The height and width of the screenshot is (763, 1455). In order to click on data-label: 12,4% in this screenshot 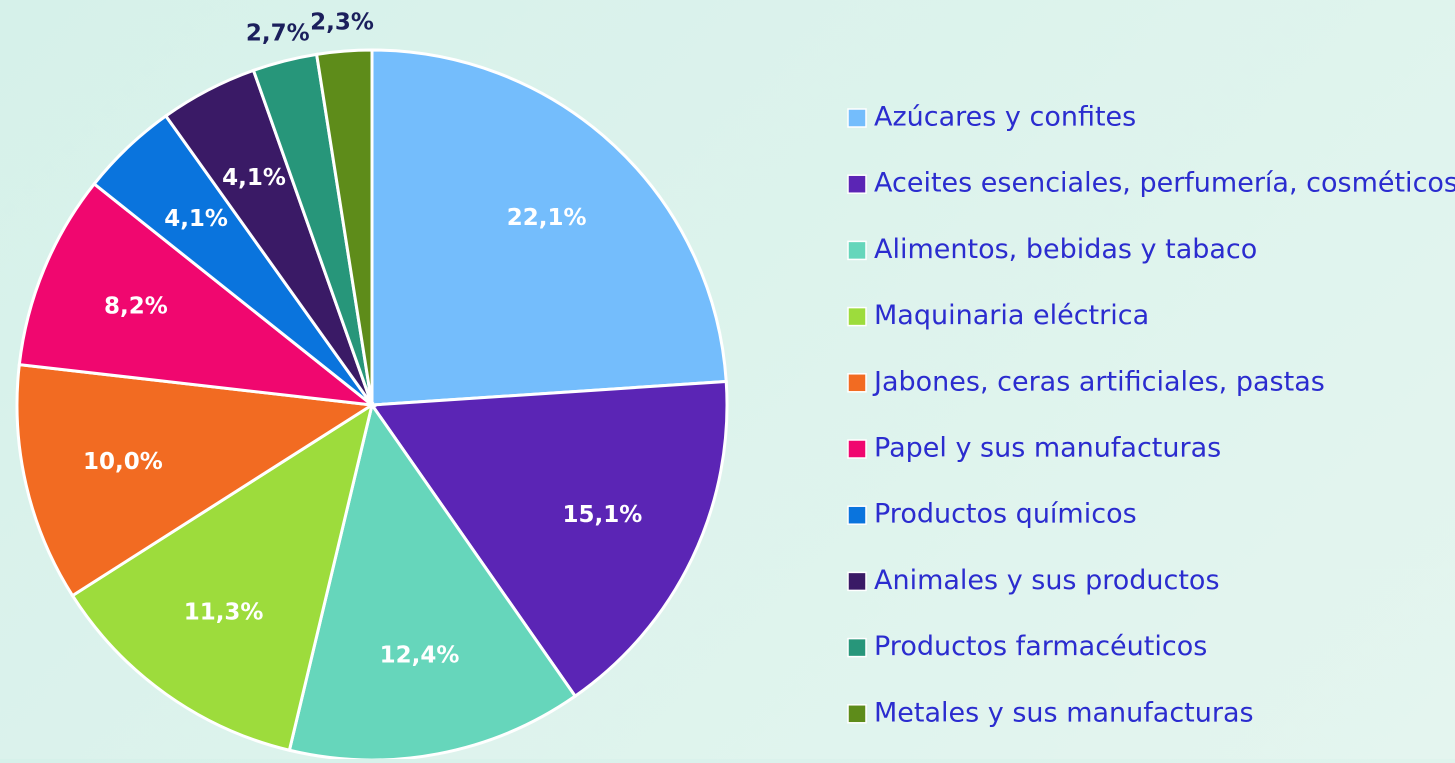, I will do `click(420, 656)`.